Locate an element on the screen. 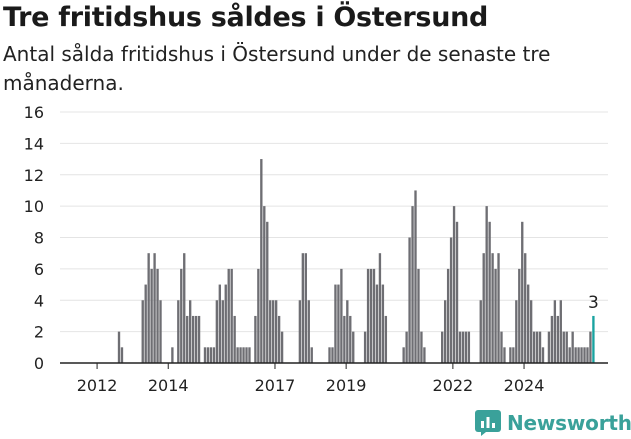 The width and height of the screenshot is (631, 439). y-tick-label: 14 is located at coordinates (34, 143).